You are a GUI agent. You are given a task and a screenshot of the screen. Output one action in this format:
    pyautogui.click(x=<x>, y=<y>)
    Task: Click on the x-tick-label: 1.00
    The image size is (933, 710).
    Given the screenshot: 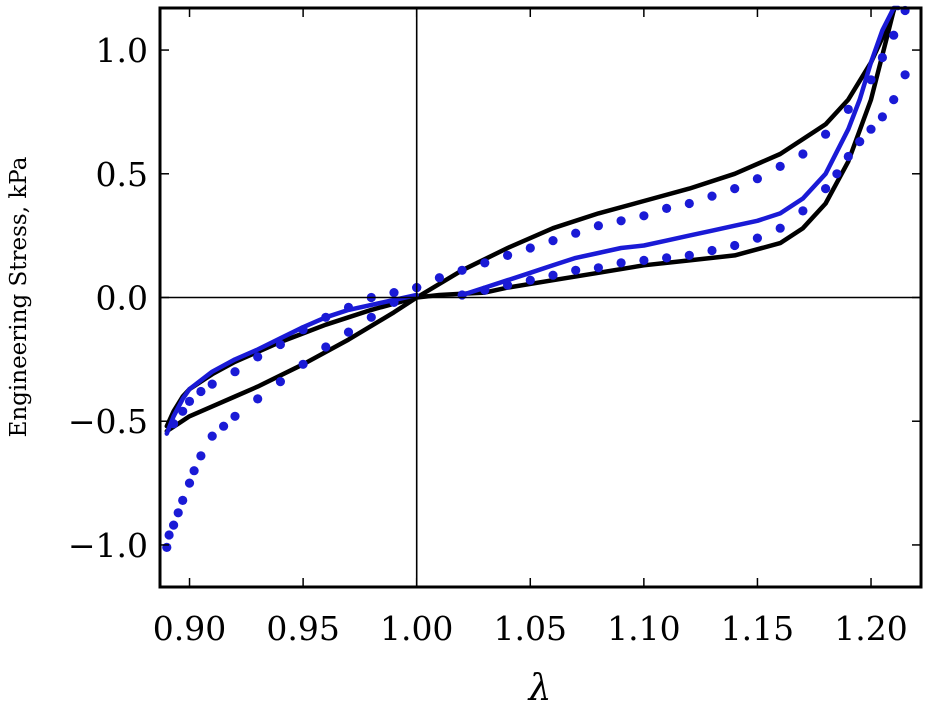 What is the action you would take?
    pyautogui.click(x=416, y=628)
    